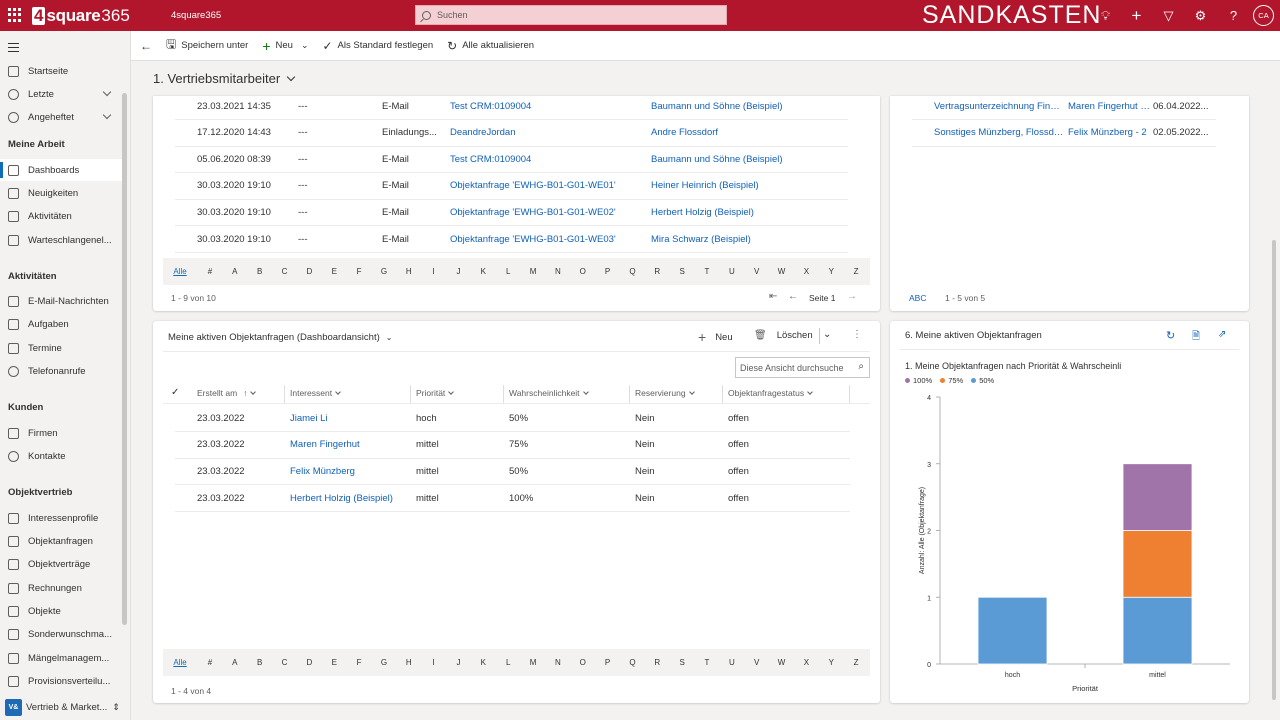  Describe the element at coordinates (62, 456) in the screenshot. I see `nav-item-kontakte: Kontakte` at that location.